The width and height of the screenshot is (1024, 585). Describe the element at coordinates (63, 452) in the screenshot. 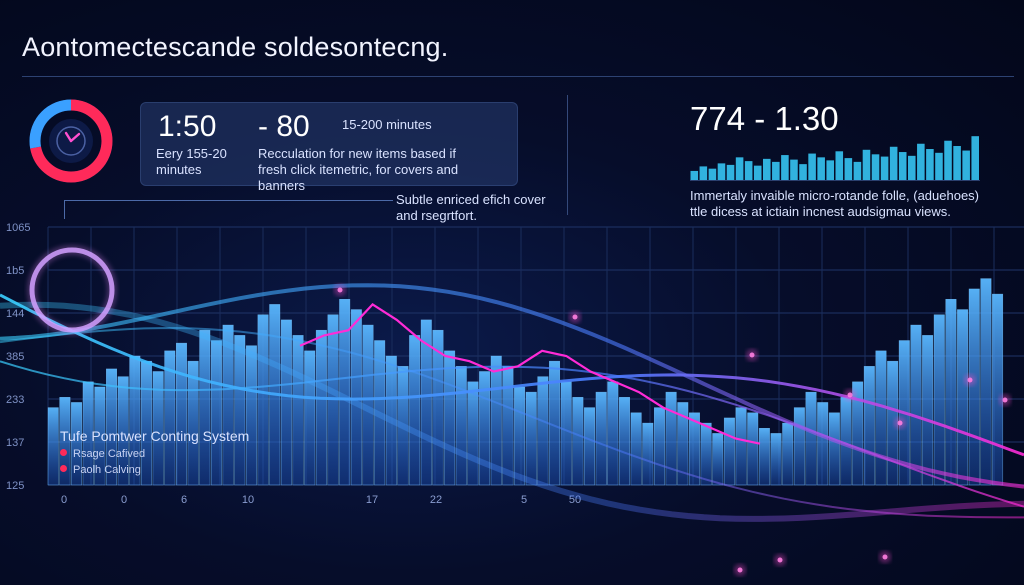

I see `legend-dot-icon` at that location.